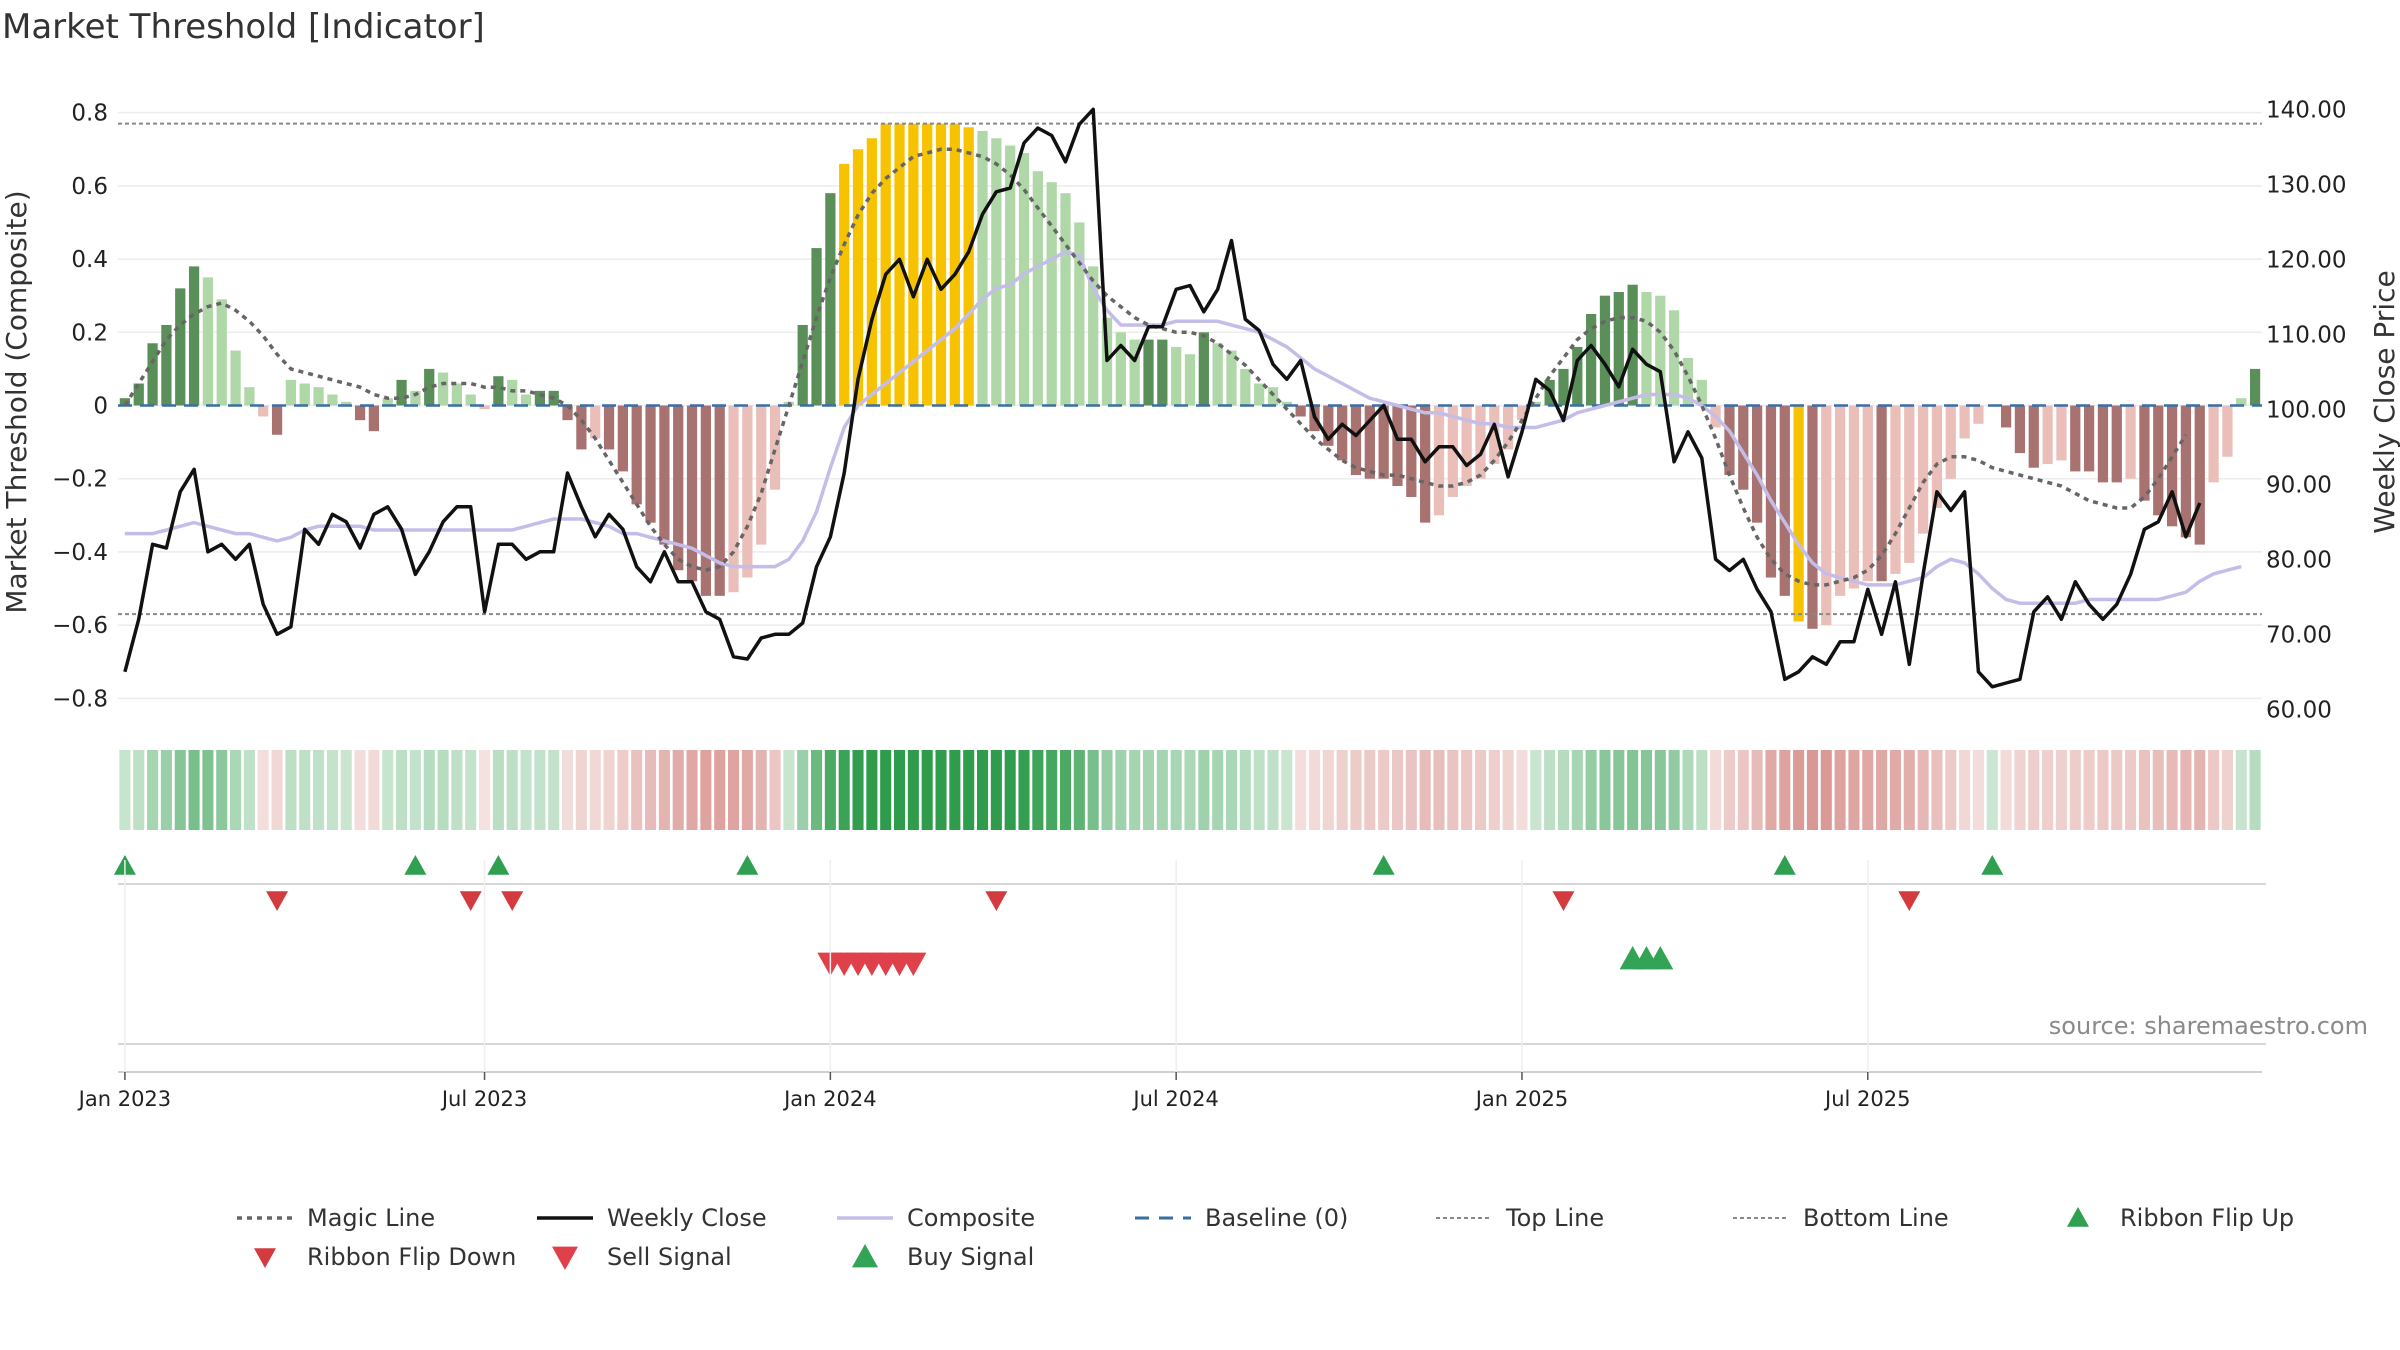  What do you see at coordinates (2207, 1218) in the screenshot?
I see `legend-label: Ribbon Flip Up` at bounding box center [2207, 1218].